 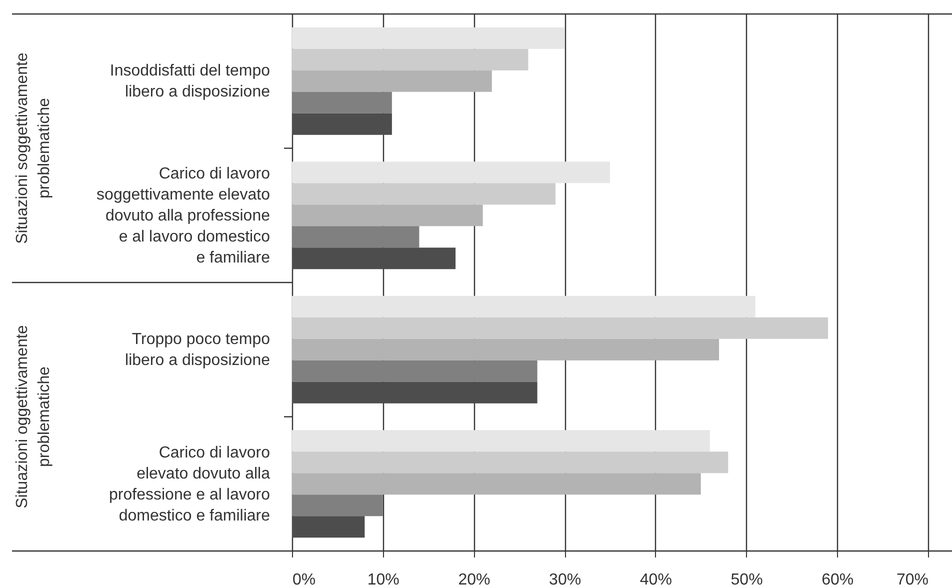 I want to click on y-tick-label: Troppo poco tempo libero a disposizione, so click(x=197, y=350).